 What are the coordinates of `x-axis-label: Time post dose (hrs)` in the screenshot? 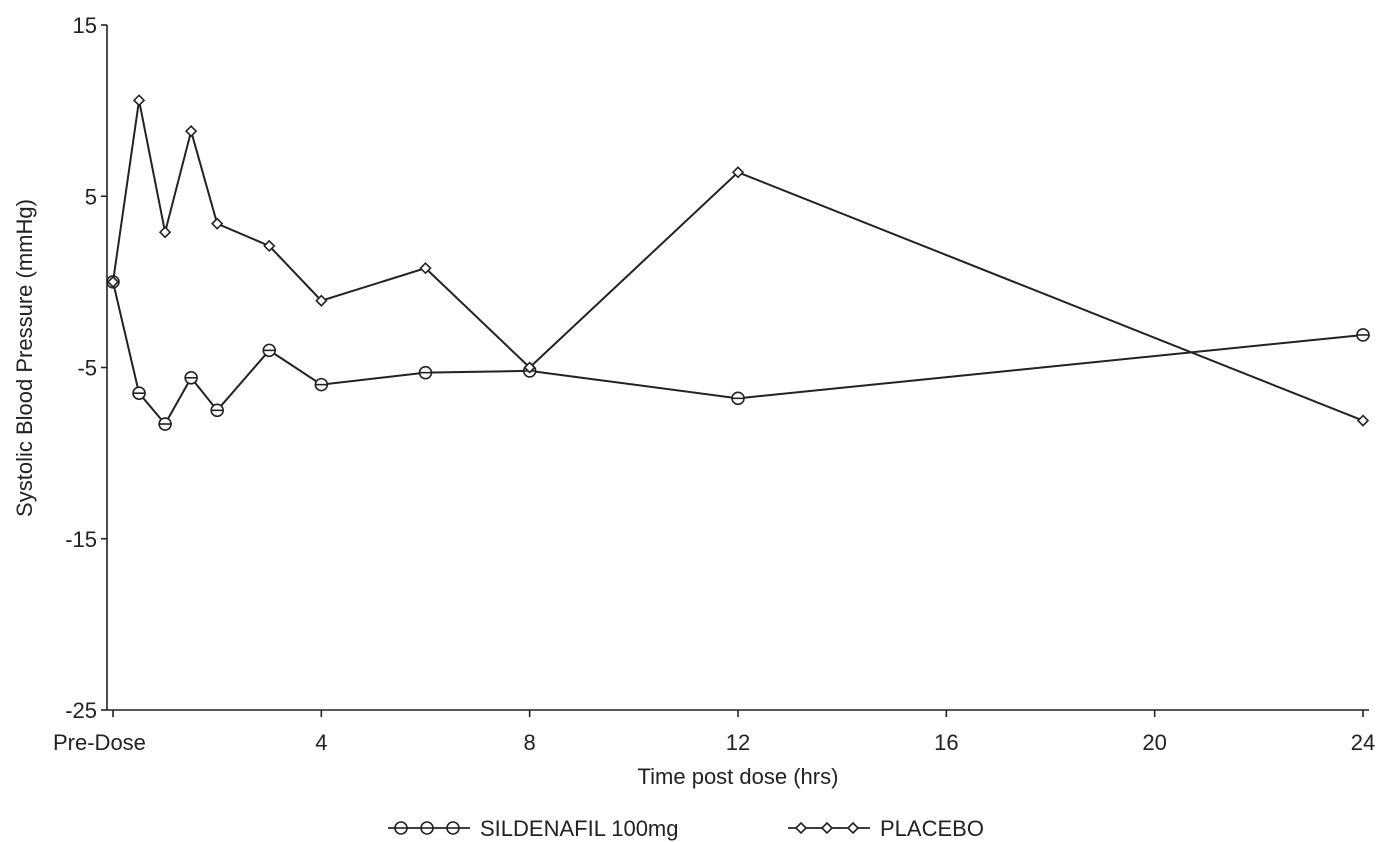 It's located at (738, 776).